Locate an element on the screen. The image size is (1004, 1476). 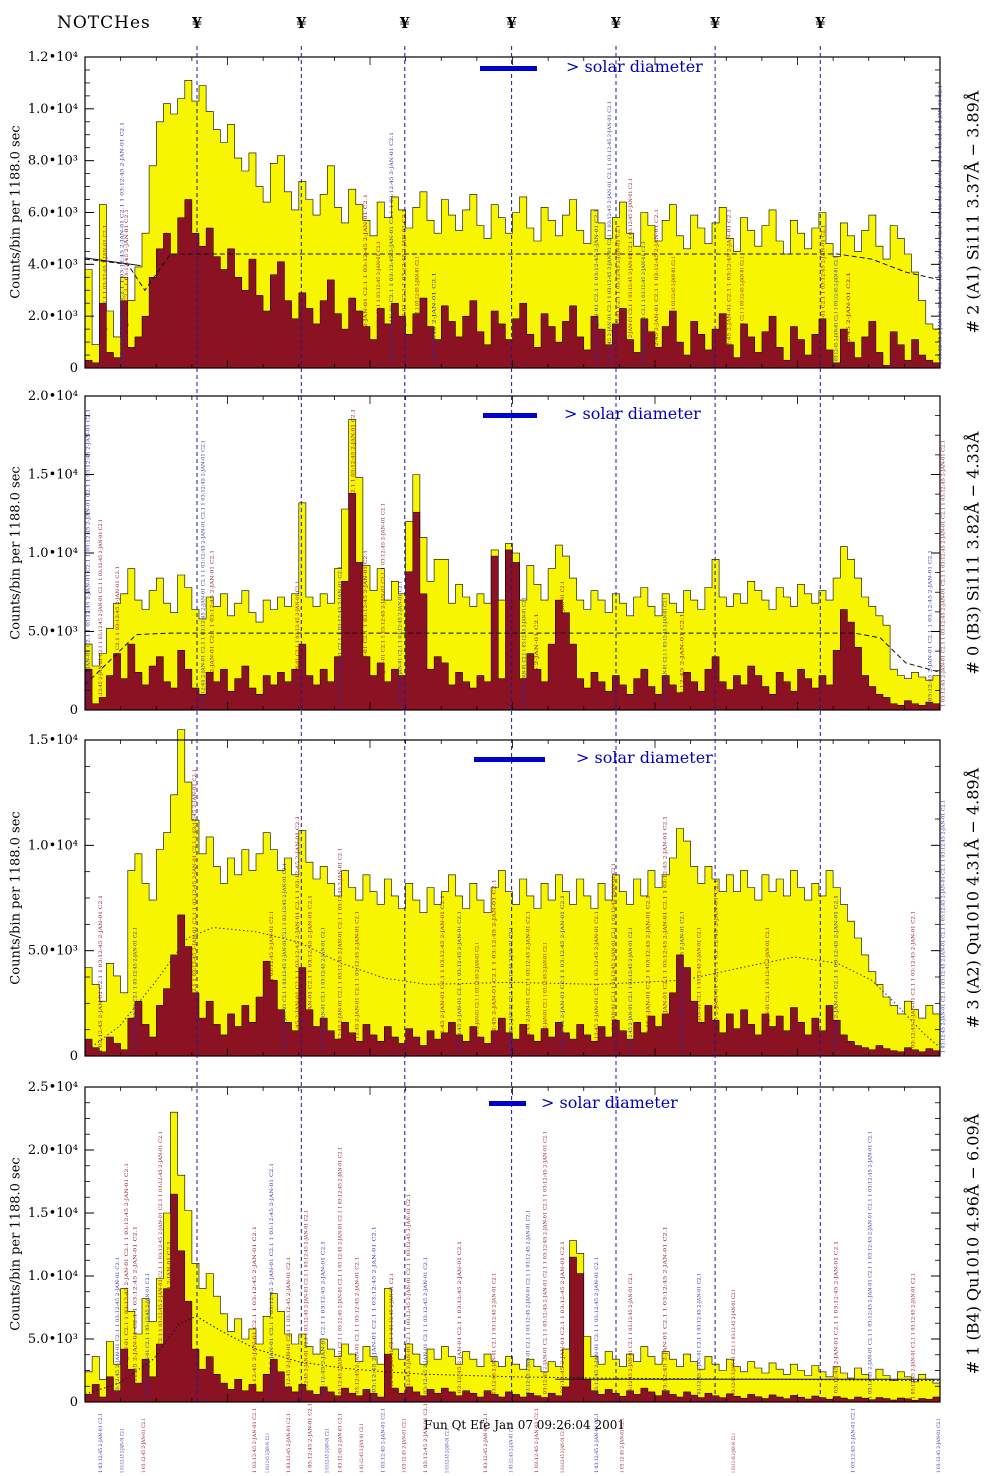
y-tick-label: 4.0•10³ is located at coordinates (53, 264).